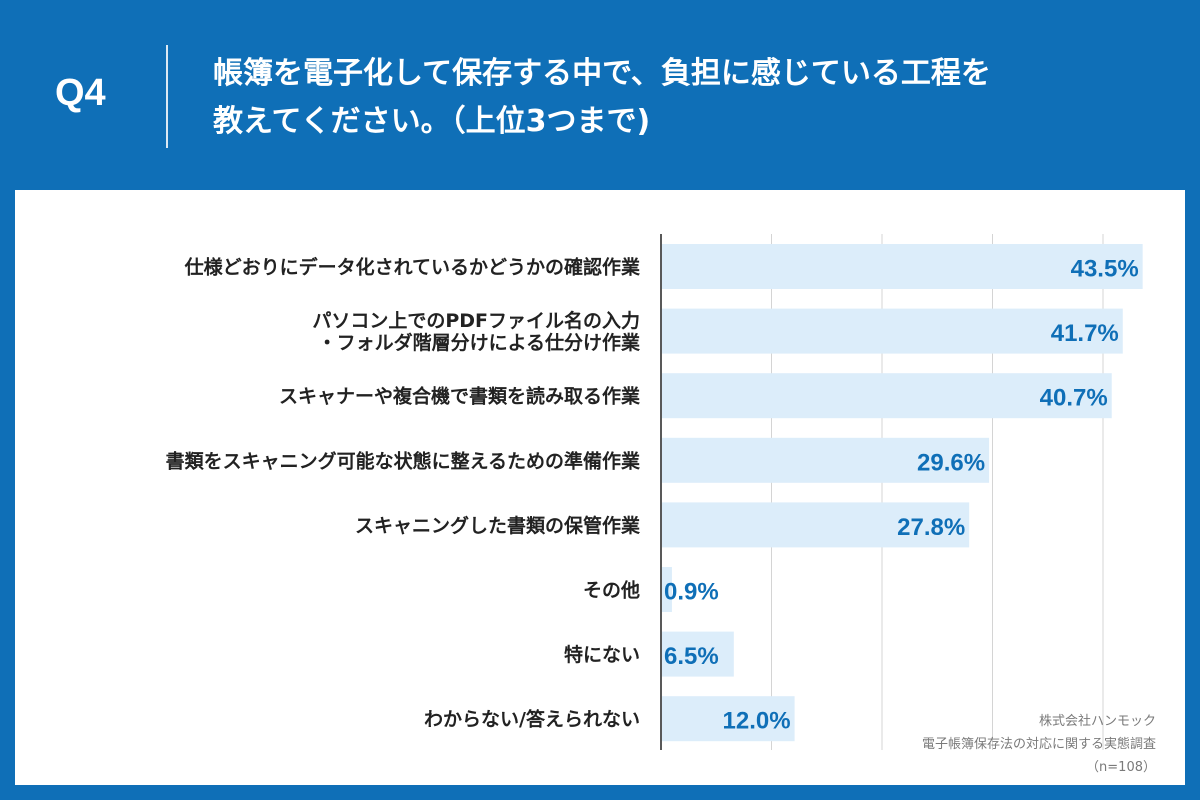 This screenshot has width=1200, height=800. What do you see at coordinates (479, 342) in the screenshot?
I see `category-label: ・フォルダ階層分けによる仕分け作業` at bounding box center [479, 342].